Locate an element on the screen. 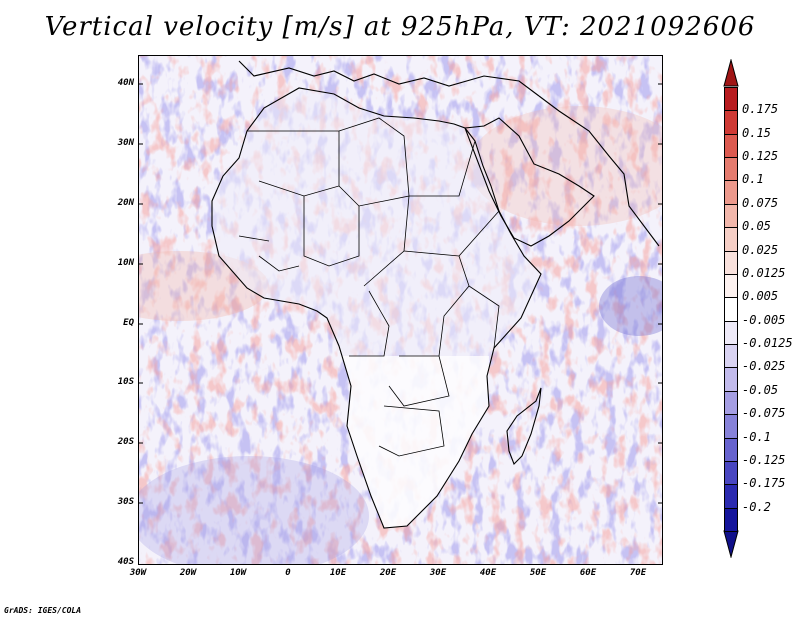 The height and width of the screenshot is (618, 800). lon-label-20w: 20W is located at coordinates (188, 573).